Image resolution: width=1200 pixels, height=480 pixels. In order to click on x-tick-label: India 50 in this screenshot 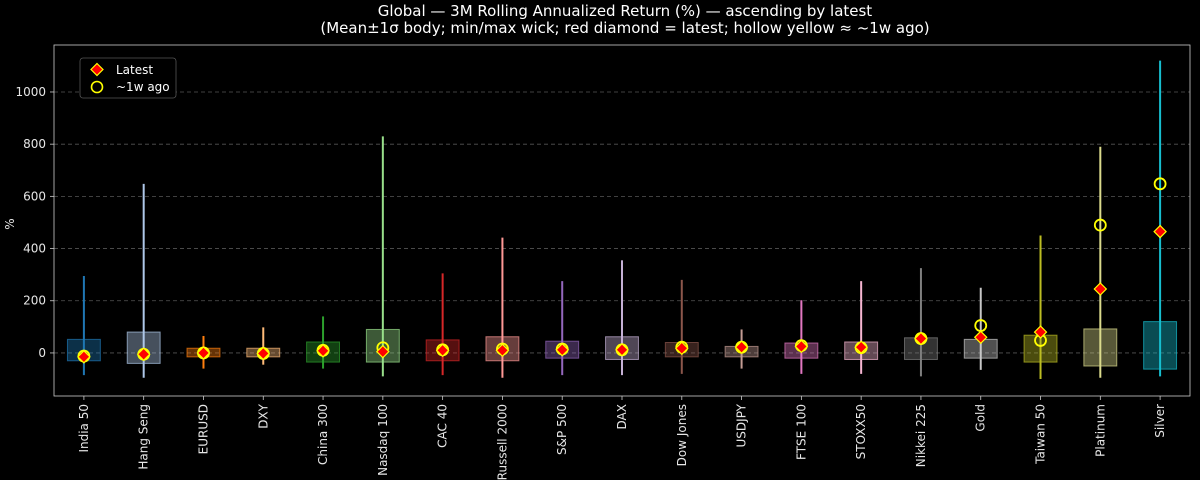, I will do `click(84, 428)`.